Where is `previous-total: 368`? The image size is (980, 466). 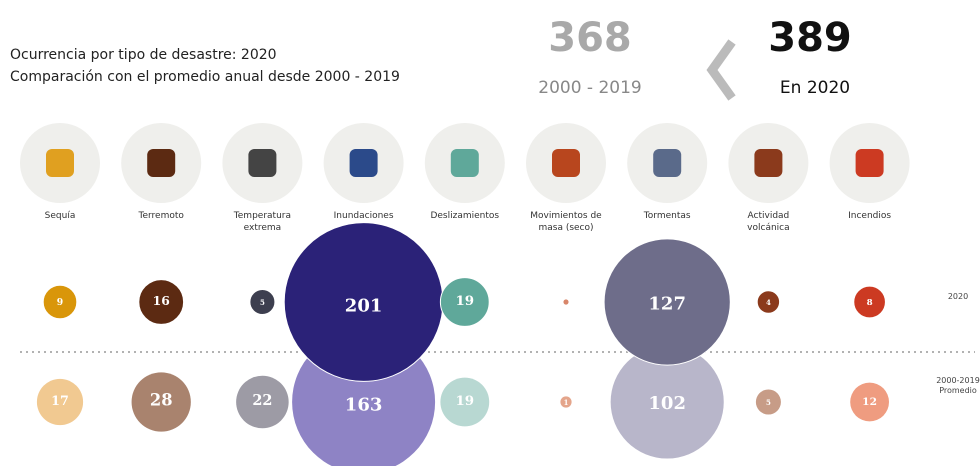 previous-total: 368 is located at coordinates (590, 38).